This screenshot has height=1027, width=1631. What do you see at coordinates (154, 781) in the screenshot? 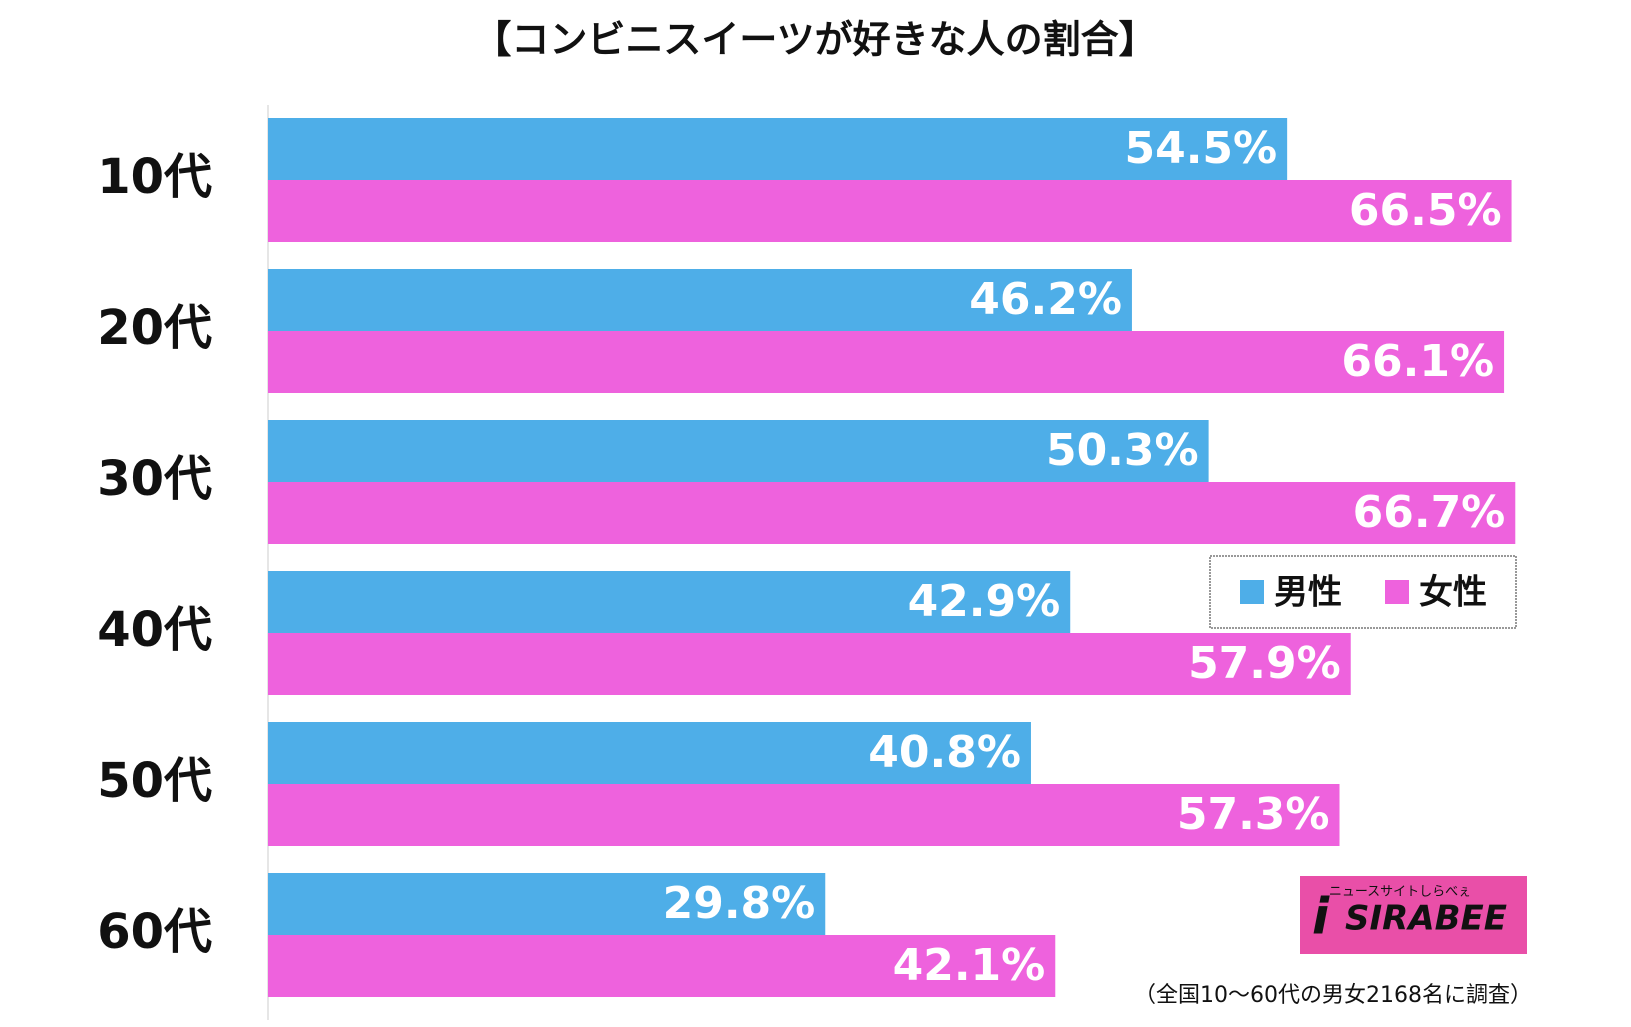
I see `category-label: 50代` at bounding box center [154, 781].